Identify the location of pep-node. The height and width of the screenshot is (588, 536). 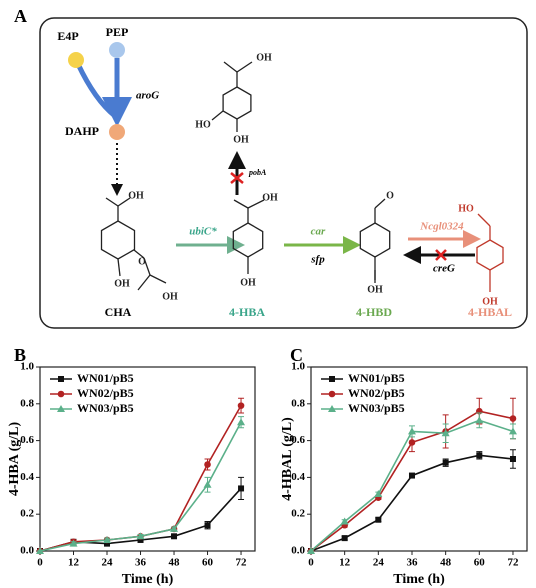
(117, 50).